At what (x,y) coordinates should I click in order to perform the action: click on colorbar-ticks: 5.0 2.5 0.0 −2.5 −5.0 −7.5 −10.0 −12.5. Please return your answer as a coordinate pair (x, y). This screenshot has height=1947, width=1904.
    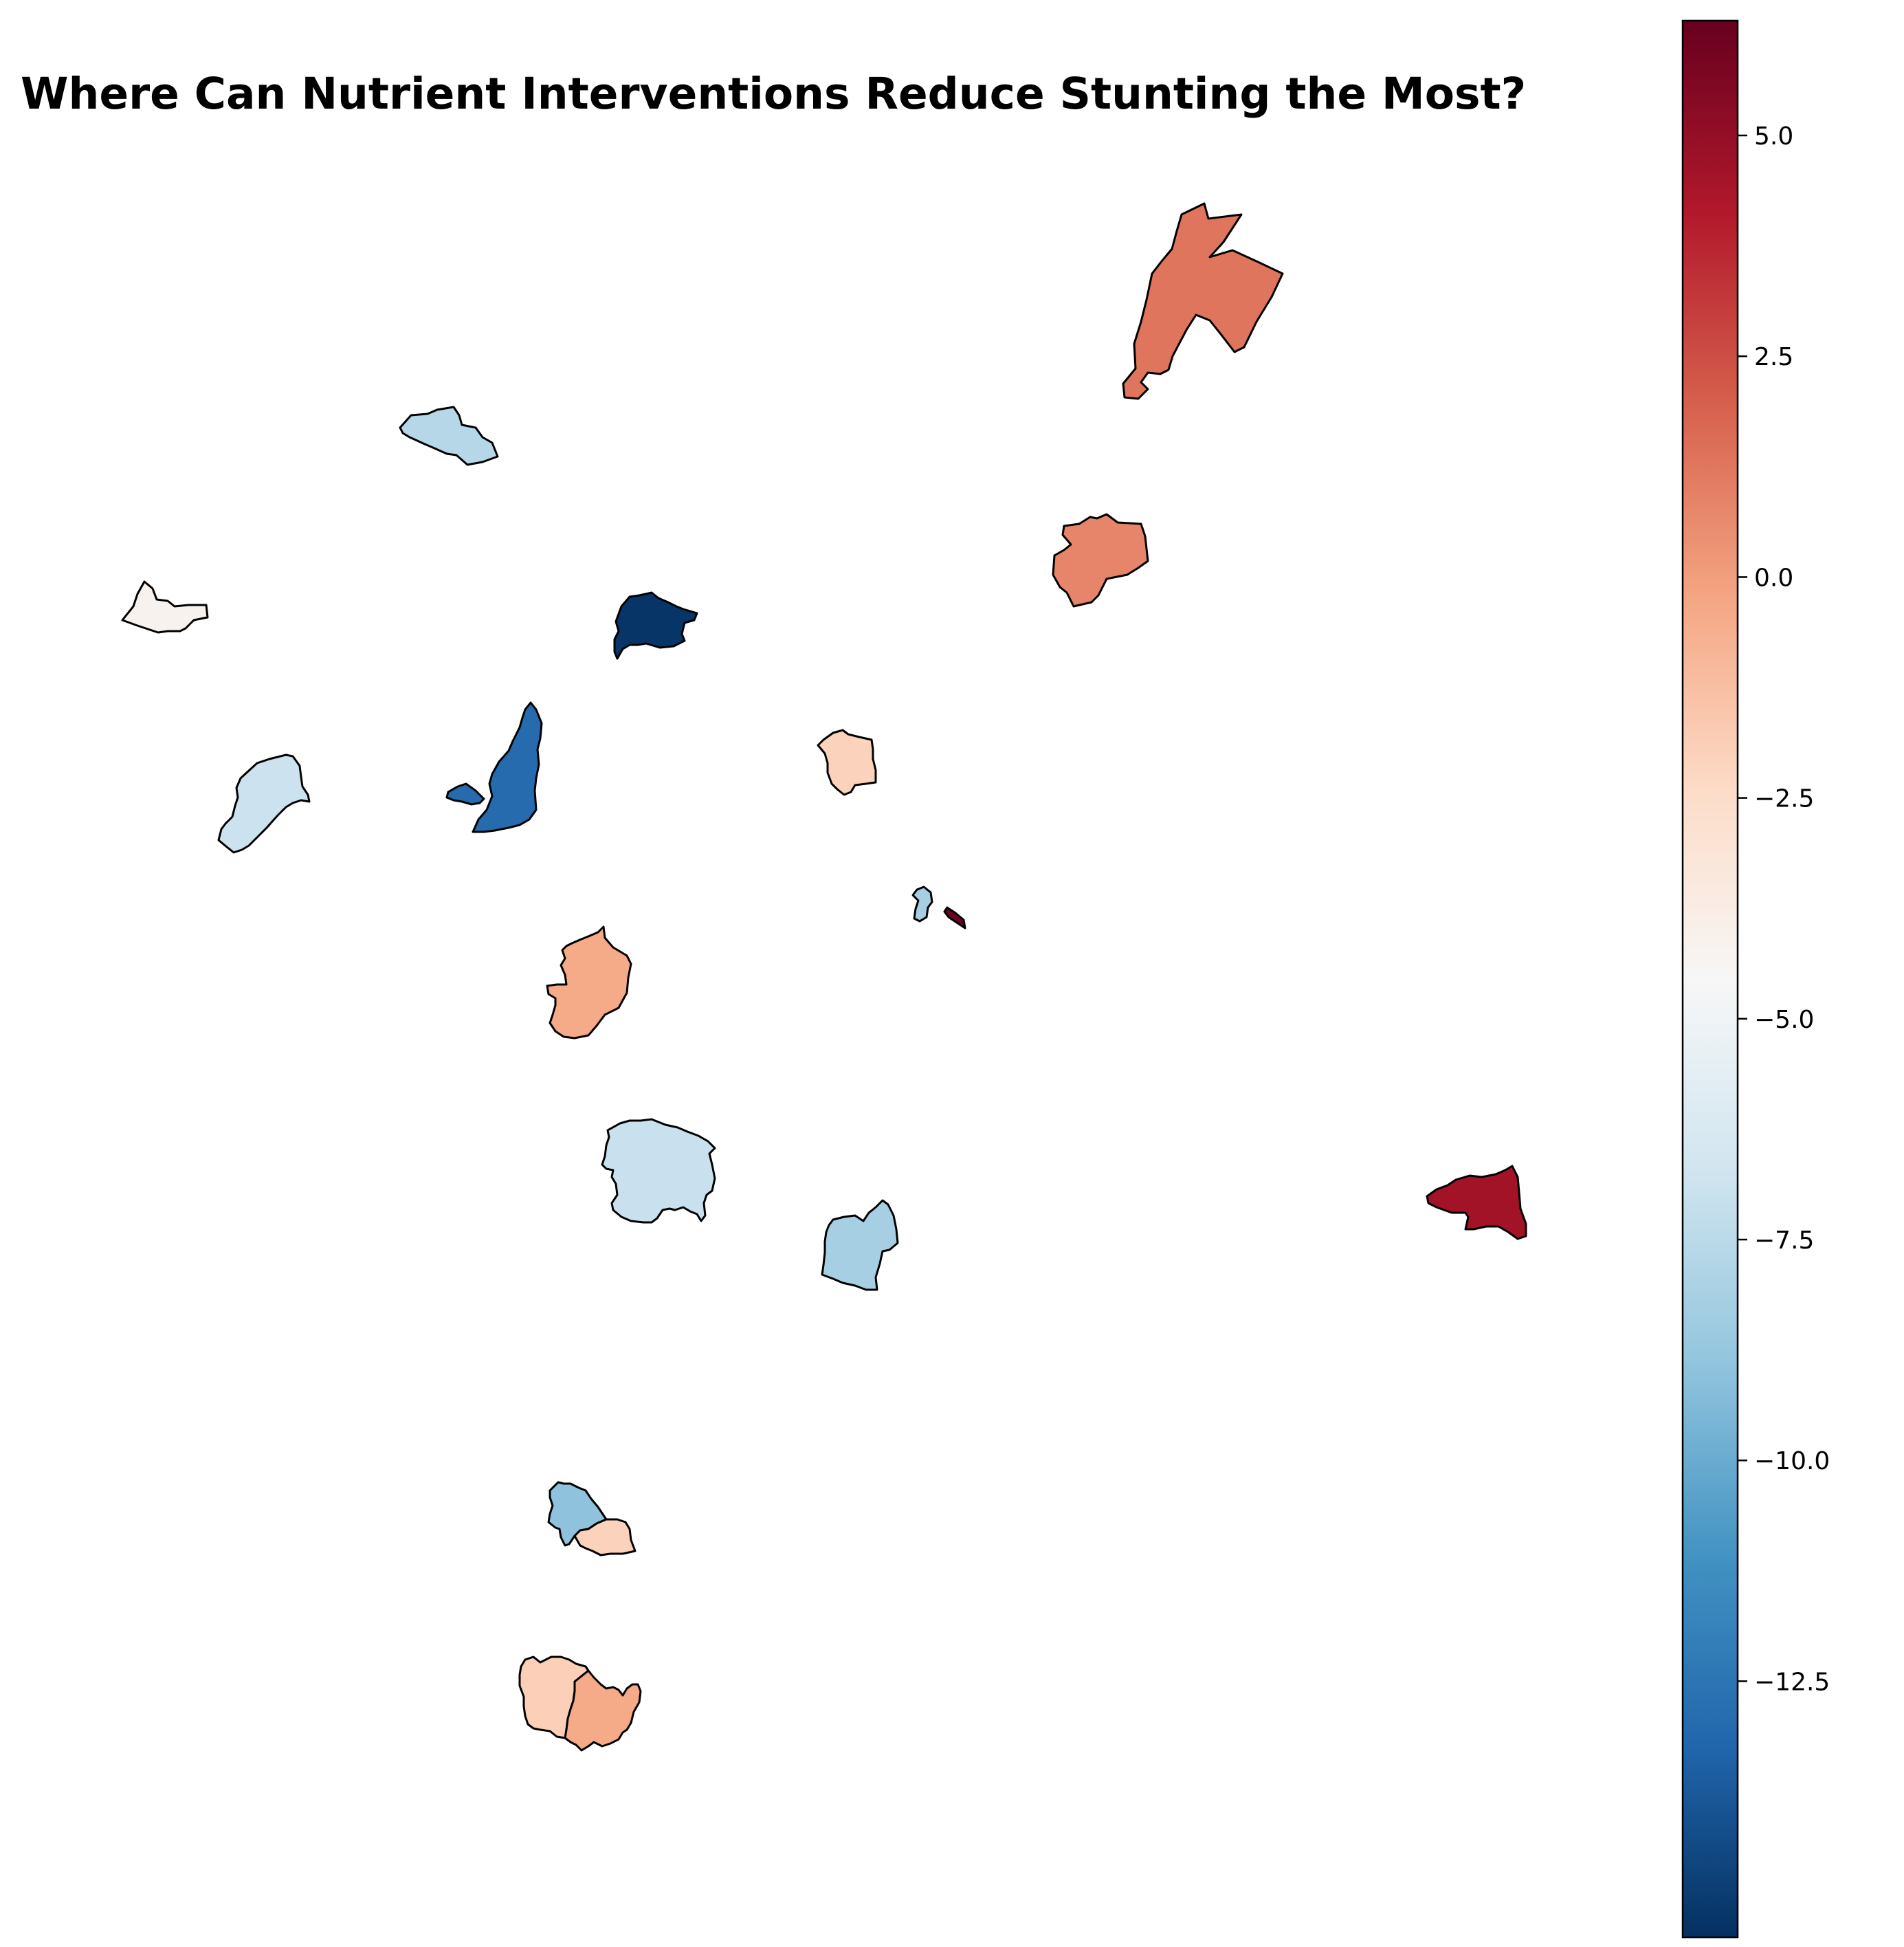
    Looking at the image, I should click on (1784, 909).